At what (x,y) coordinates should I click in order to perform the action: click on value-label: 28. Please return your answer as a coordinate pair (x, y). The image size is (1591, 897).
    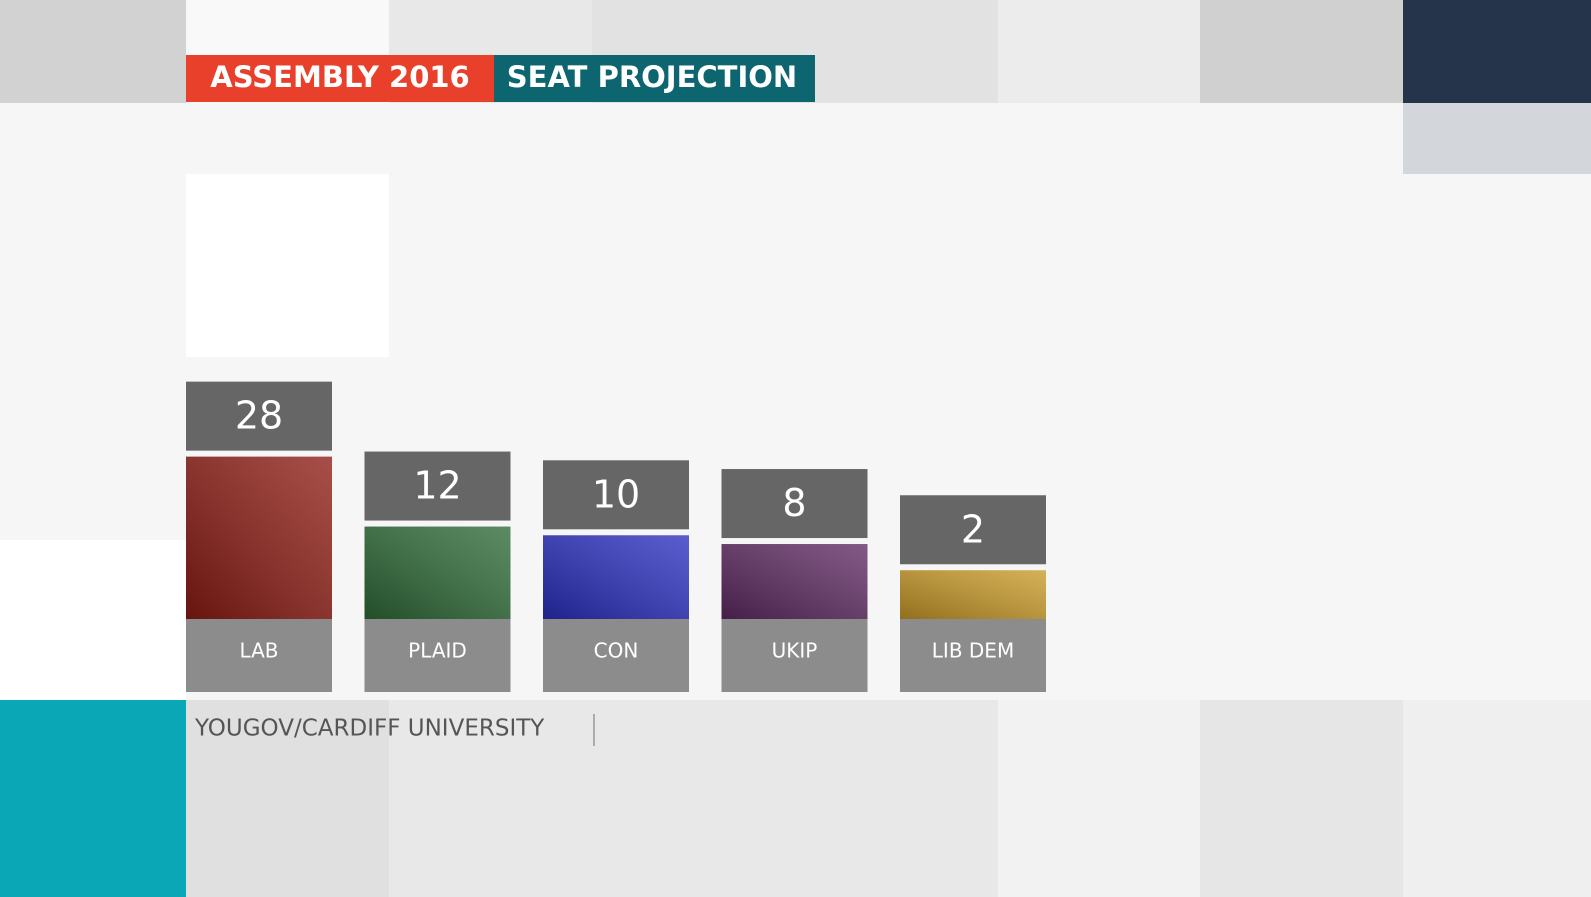
    Looking at the image, I should click on (259, 416).